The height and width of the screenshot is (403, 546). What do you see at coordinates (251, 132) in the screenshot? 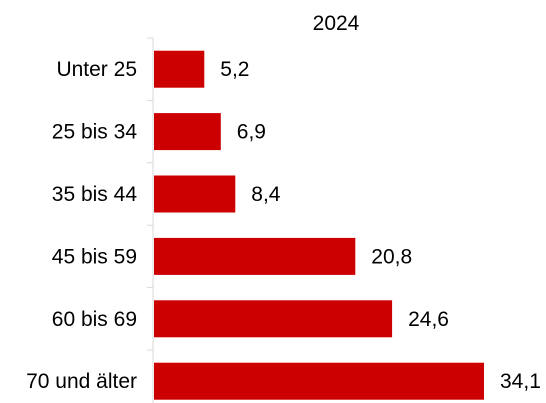
I see `data-label: 6,9` at bounding box center [251, 132].